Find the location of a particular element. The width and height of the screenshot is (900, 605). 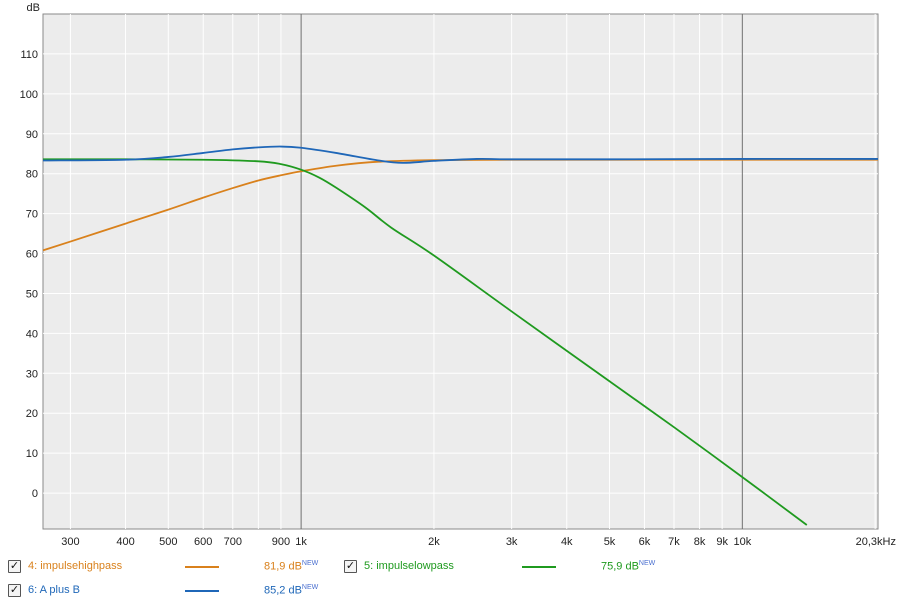

y-tick-label: 60 is located at coordinates (32, 255).